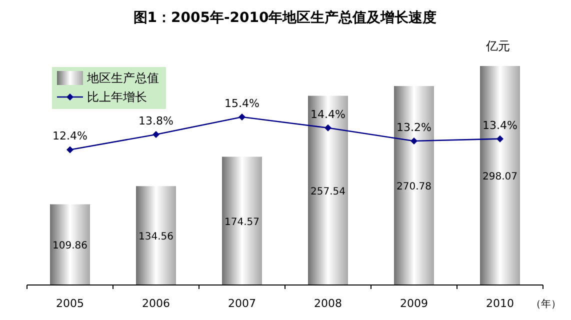  What do you see at coordinates (285, 17) in the screenshot?
I see `chart-title: 图1：2005年-2010年地区生产总值及增长速度` at bounding box center [285, 17].